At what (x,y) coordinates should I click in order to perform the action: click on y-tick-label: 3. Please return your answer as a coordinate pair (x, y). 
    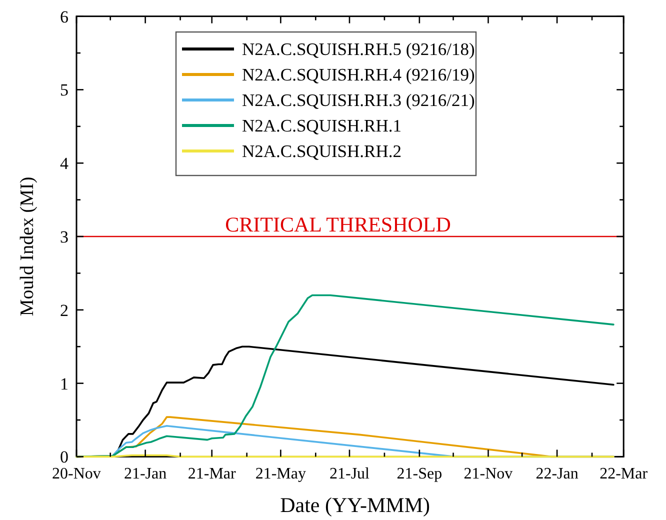
    Looking at the image, I should click on (64, 237).